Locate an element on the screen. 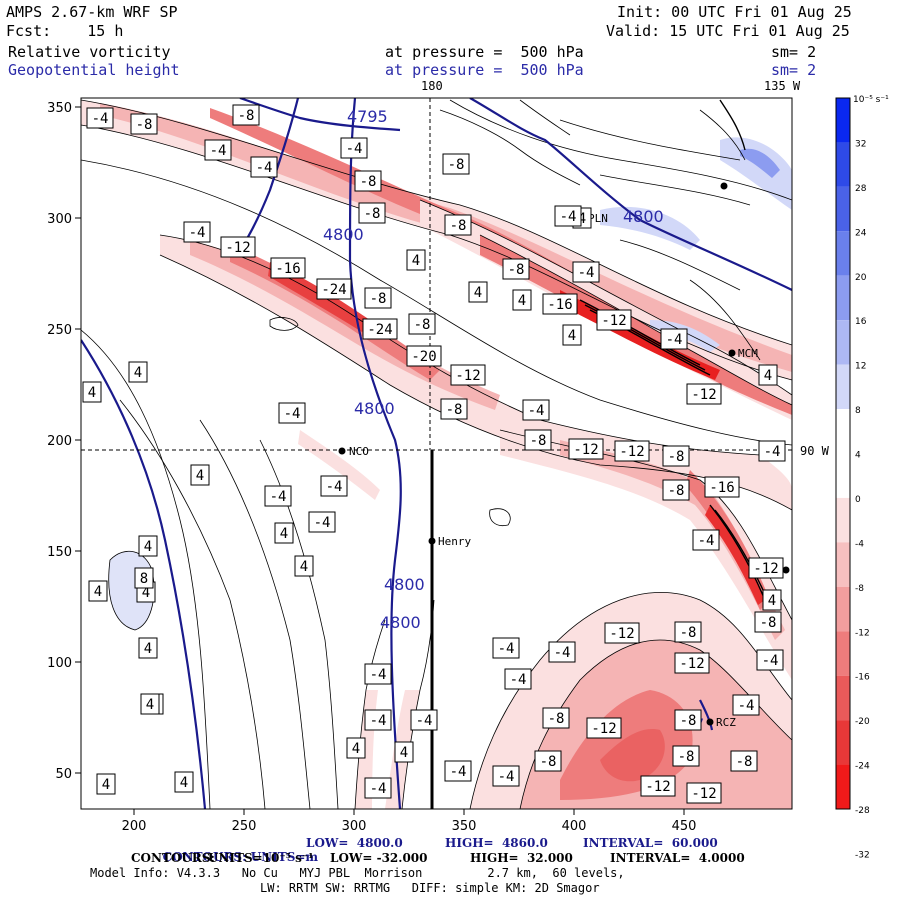 This screenshot has width=900, height=900. colorbar-label: -32 is located at coordinates (862, 855).